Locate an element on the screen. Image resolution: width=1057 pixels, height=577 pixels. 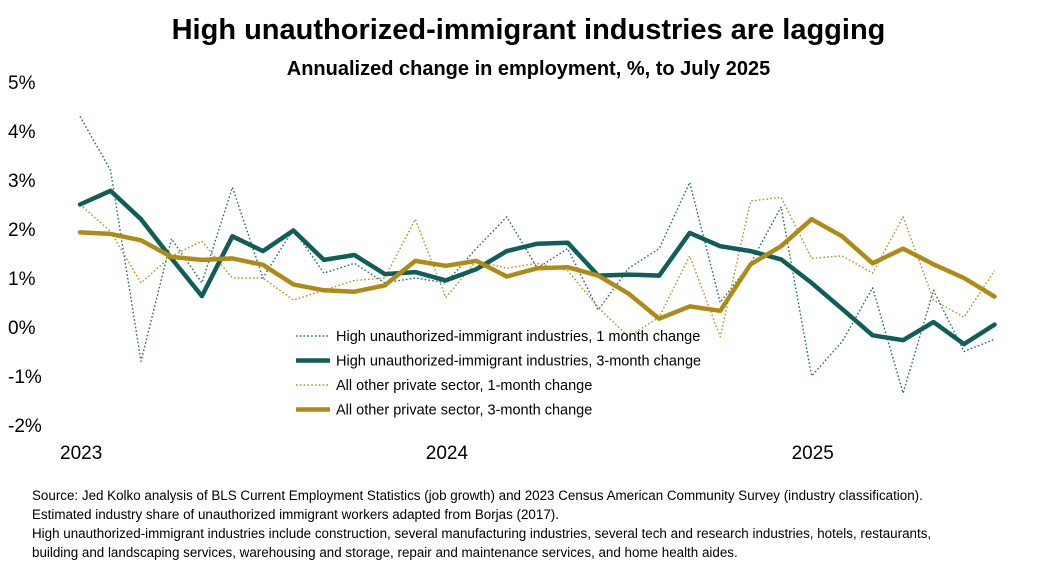
y-tick-label: 2% is located at coordinates (22, 230).